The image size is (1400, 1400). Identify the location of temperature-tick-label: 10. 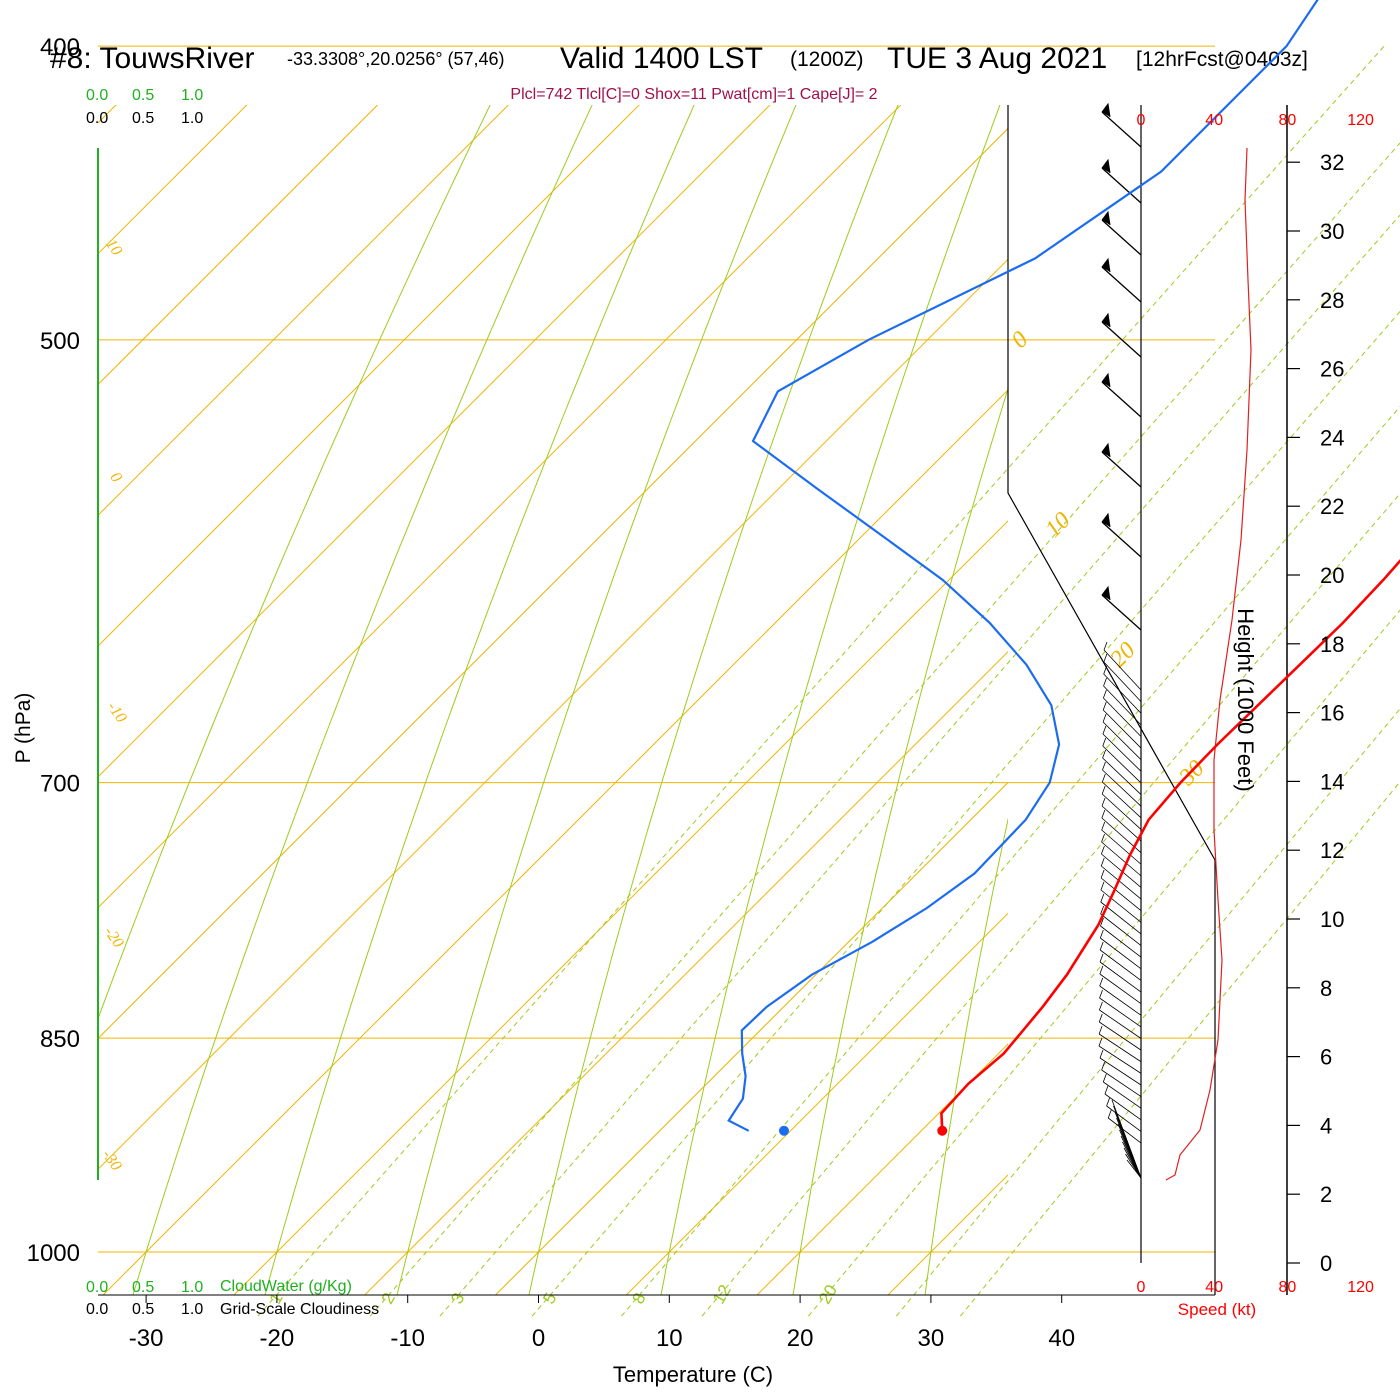
(669, 1338).